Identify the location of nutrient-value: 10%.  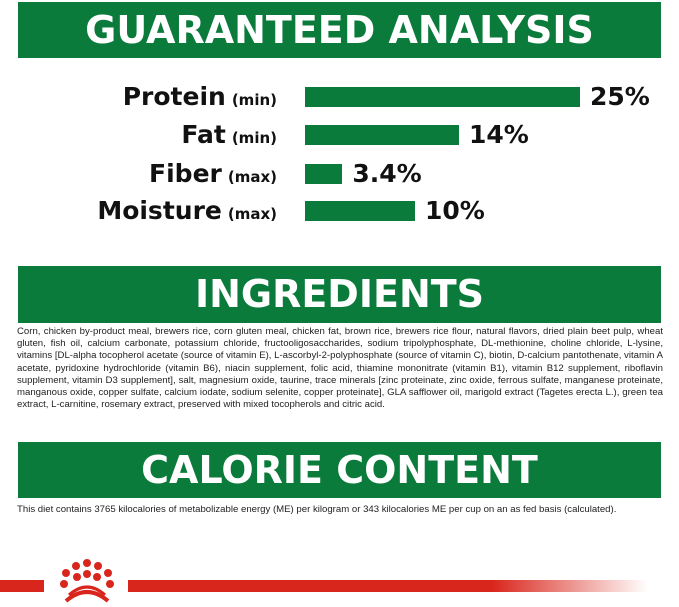
(455, 210).